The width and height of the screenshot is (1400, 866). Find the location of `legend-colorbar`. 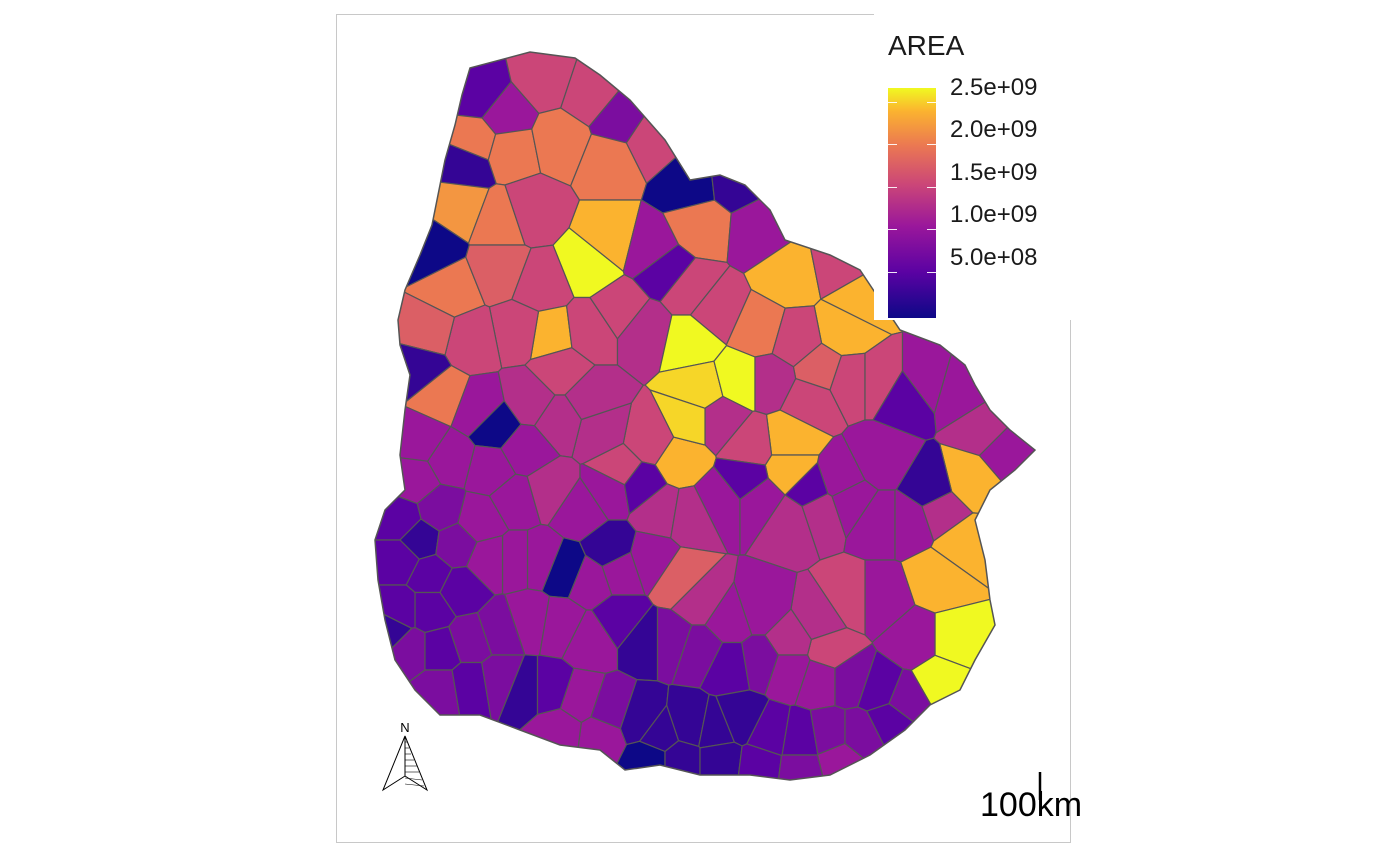

legend-colorbar is located at coordinates (912, 203).